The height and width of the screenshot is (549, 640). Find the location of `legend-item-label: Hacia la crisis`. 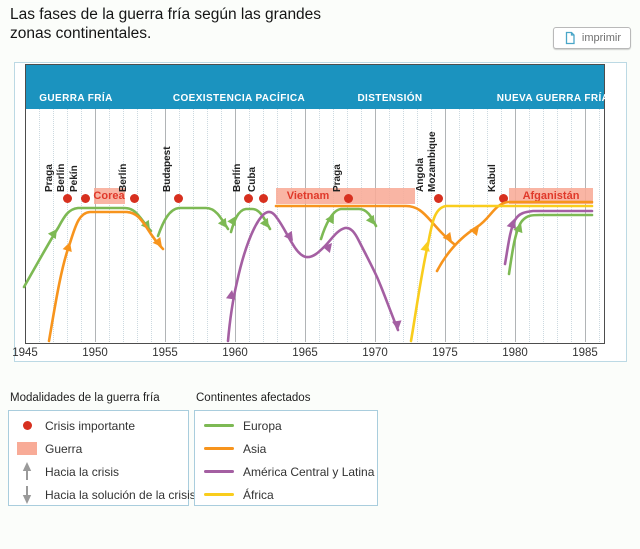

legend-item-label: Hacia la crisis is located at coordinates (82, 471).